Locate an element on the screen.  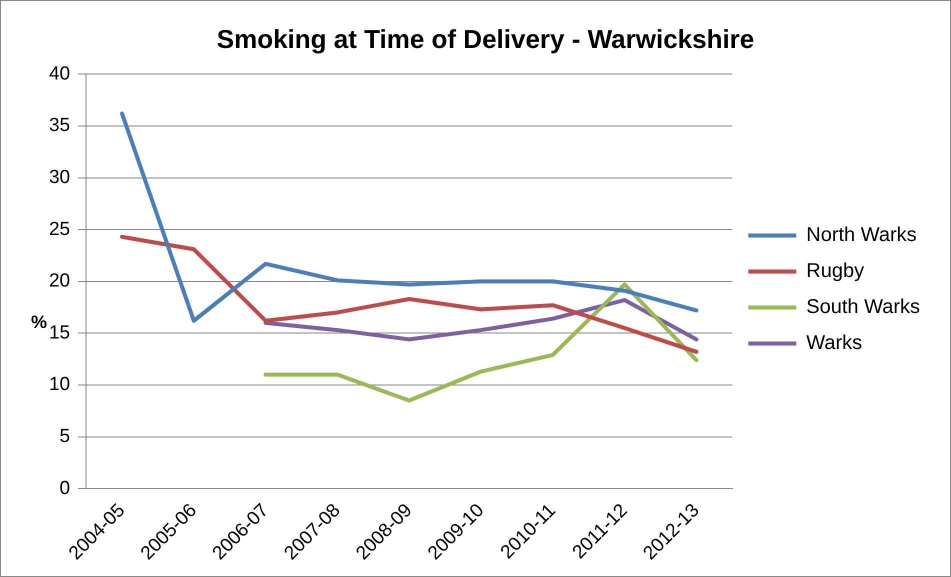
y-tick-label: 0 is located at coordinates (65, 488).